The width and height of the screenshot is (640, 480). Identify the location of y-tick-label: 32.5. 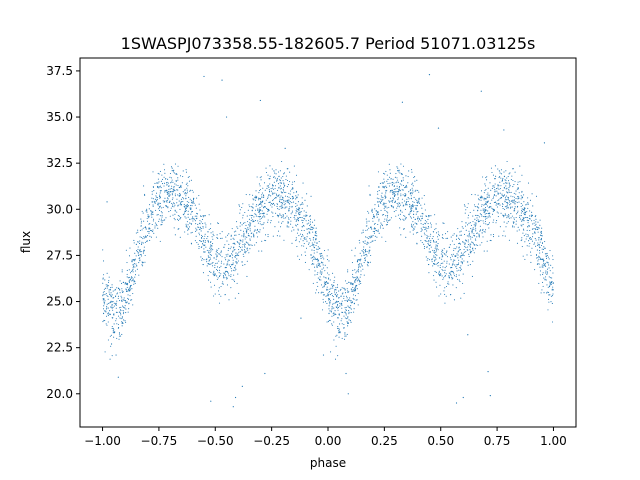
(59, 163).